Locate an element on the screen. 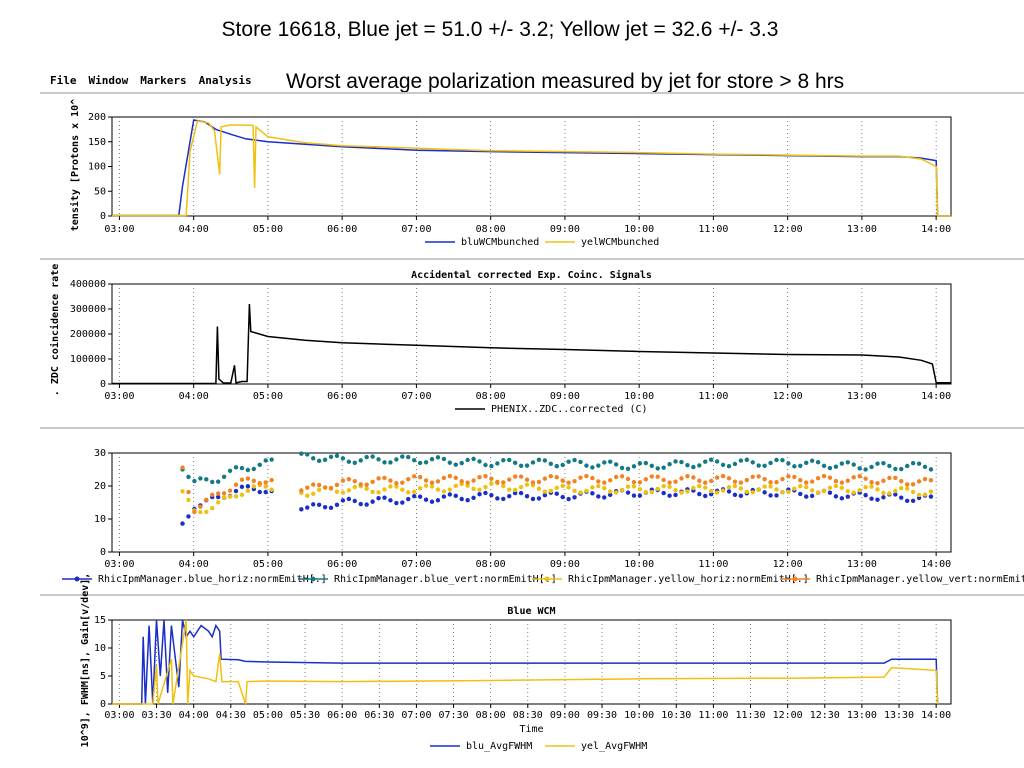 The width and height of the screenshot is (1024, 768). menu-file: File is located at coordinates (63, 80).